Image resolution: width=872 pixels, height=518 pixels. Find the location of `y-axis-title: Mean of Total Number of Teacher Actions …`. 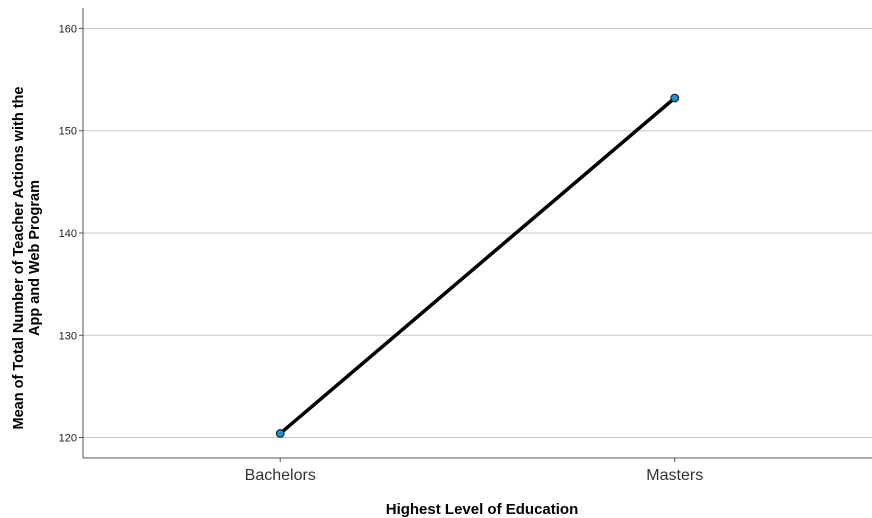

y-axis-title: Mean of Total Number of Teacher Actions … is located at coordinates (27, 258).